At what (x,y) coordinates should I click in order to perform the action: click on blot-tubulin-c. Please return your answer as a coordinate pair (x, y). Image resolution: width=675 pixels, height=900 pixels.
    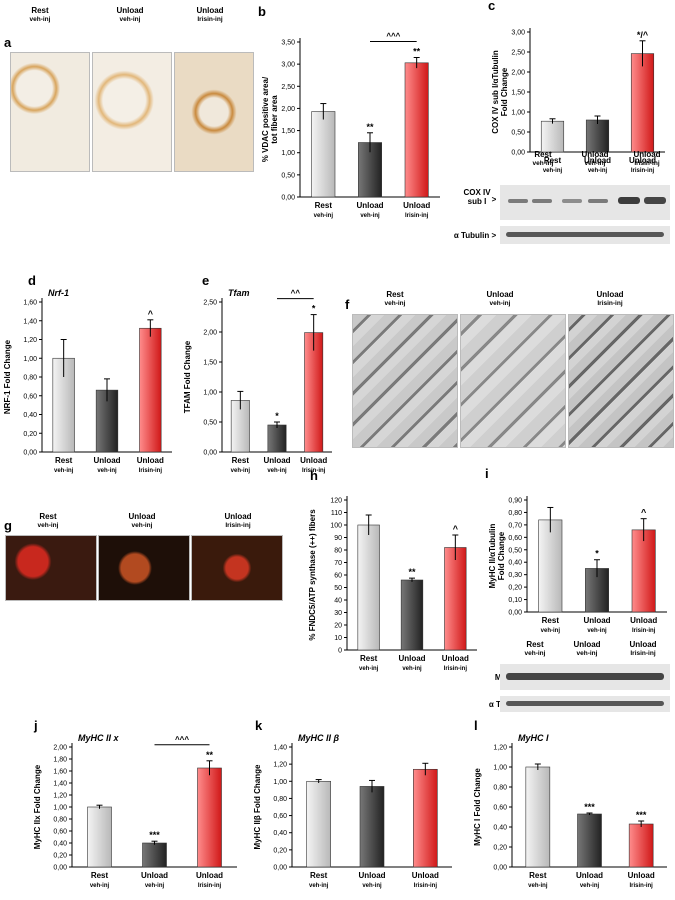
    Looking at the image, I should click on (585, 235).